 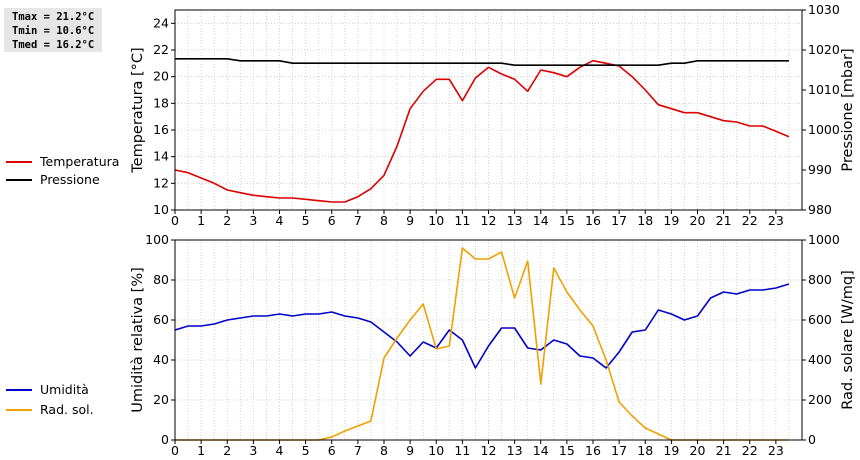 I want to click on legend-temperature: Temperatura, so click(x=62, y=161).